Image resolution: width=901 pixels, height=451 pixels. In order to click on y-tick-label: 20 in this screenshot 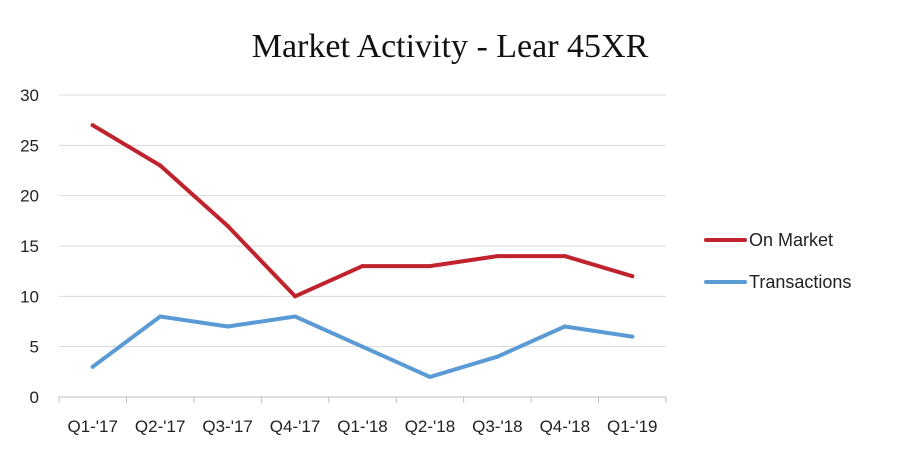, I will do `click(29, 196)`.